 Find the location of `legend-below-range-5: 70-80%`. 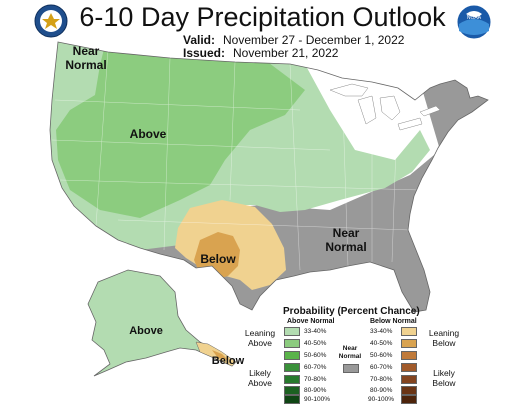

legend-below-range-5: 70-80% is located at coordinates (381, 379).